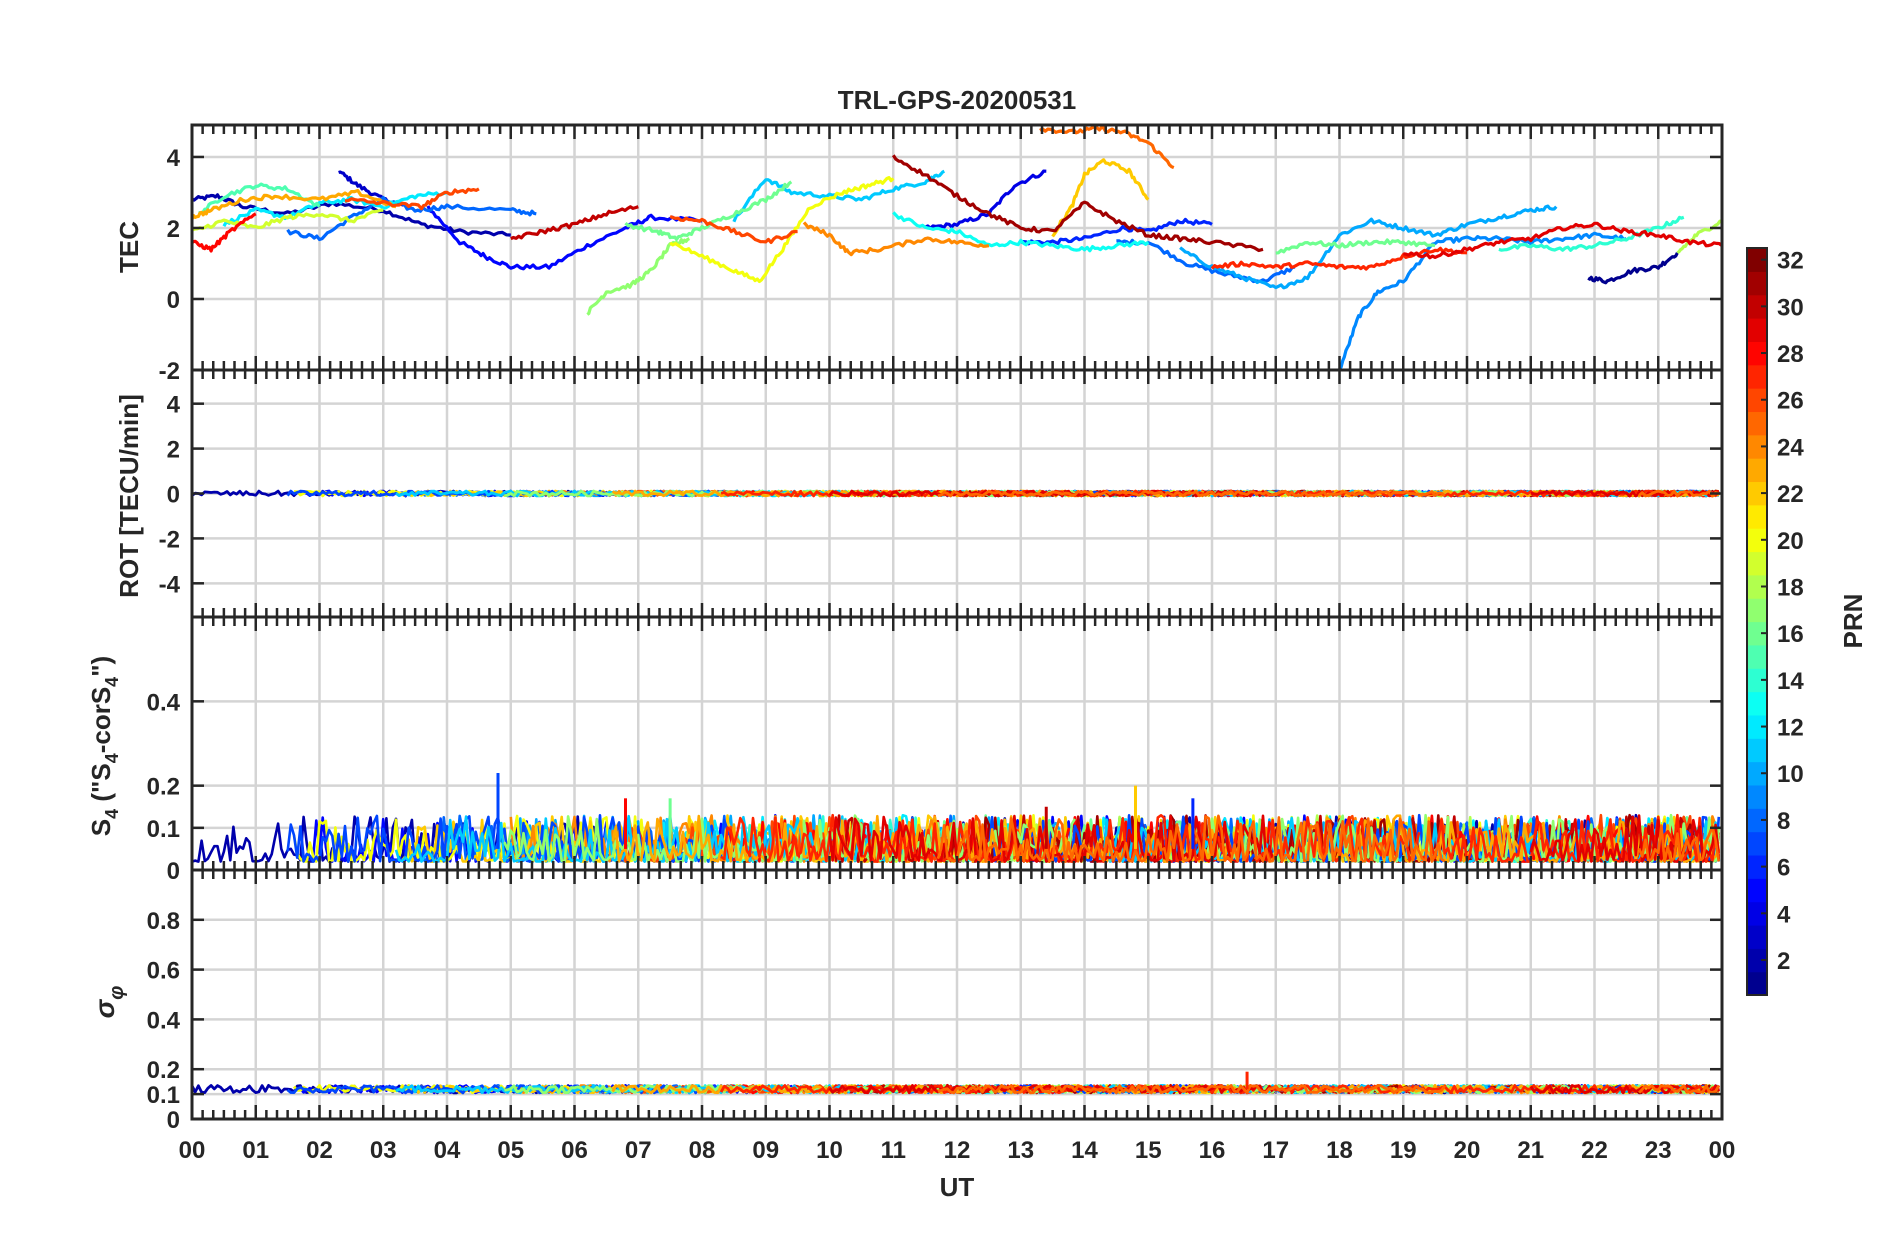 The width and height of the screenshot is (1902, 1236). What do you see at coordinates (1790, 681) in the screenshot?
I see `colorbar-tick-label: 14` at bounding box center [1790, 681].